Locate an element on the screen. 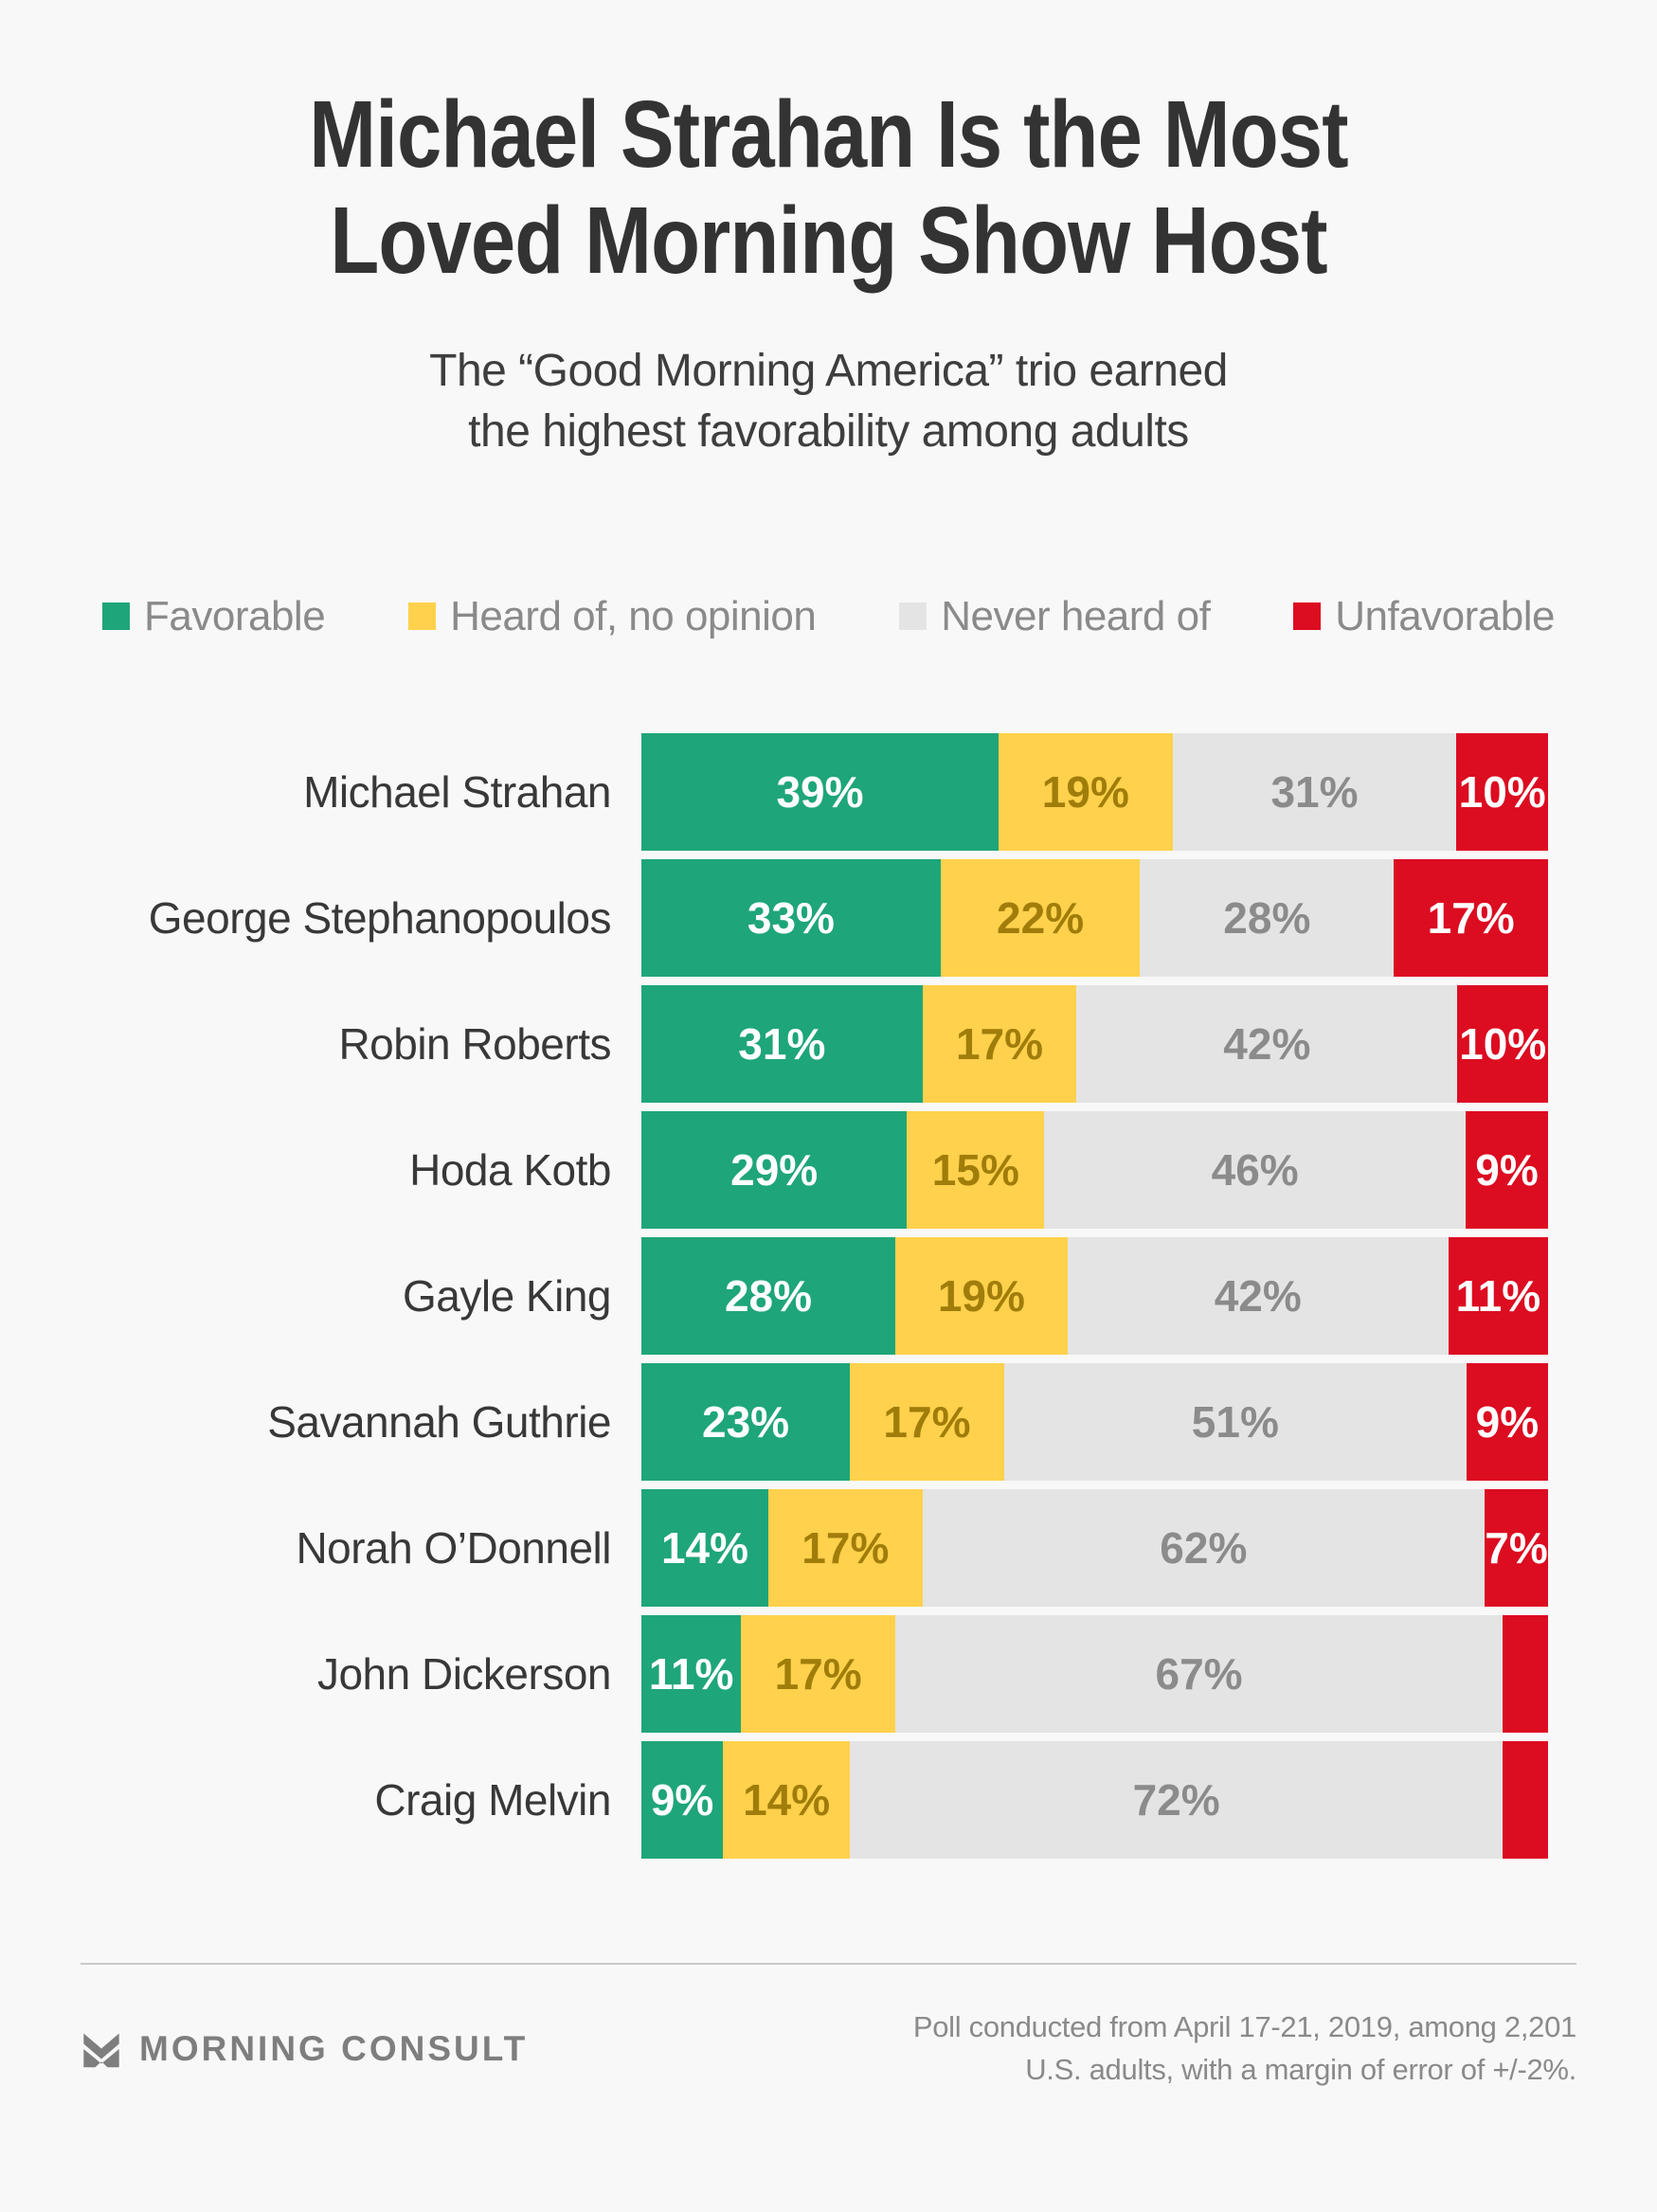 The height and width of the screenshot is (2212, 1657). legend-label: Favorable is located at coordinates (235, 616).